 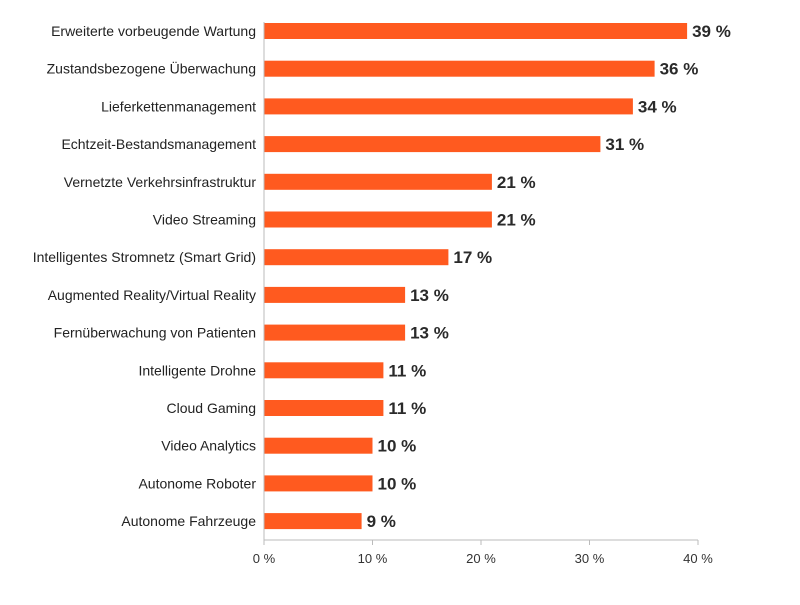 I want to click on category-label: Vernetzte Verkehrsinfrastruktur, so click(x=160, y=182).